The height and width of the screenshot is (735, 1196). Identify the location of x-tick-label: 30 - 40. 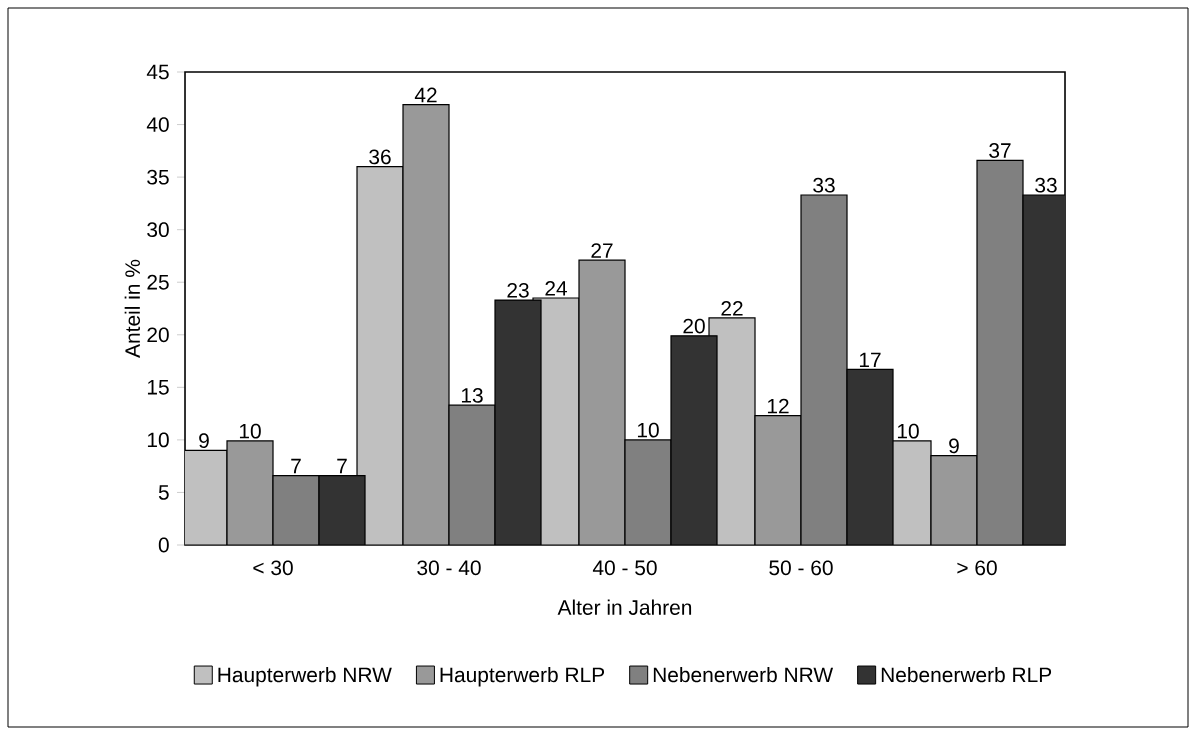
(449, 568).